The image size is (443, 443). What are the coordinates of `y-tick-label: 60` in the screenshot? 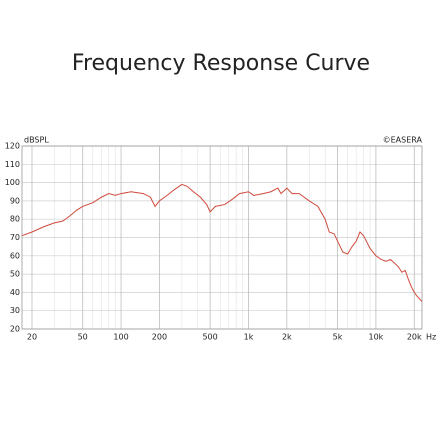 It's located at (15, 255).